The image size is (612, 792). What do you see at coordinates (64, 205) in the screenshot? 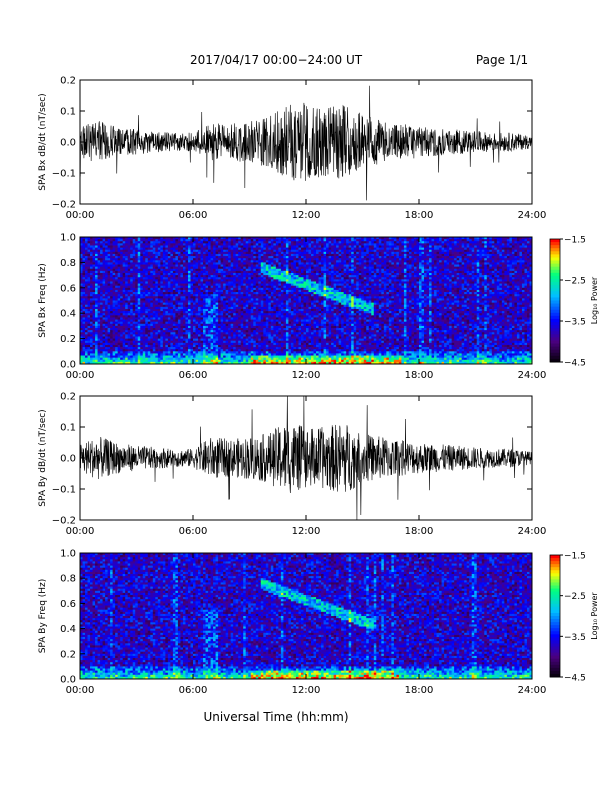
I see `y-tick-label: −0.2` at bounding box center [64, 205].